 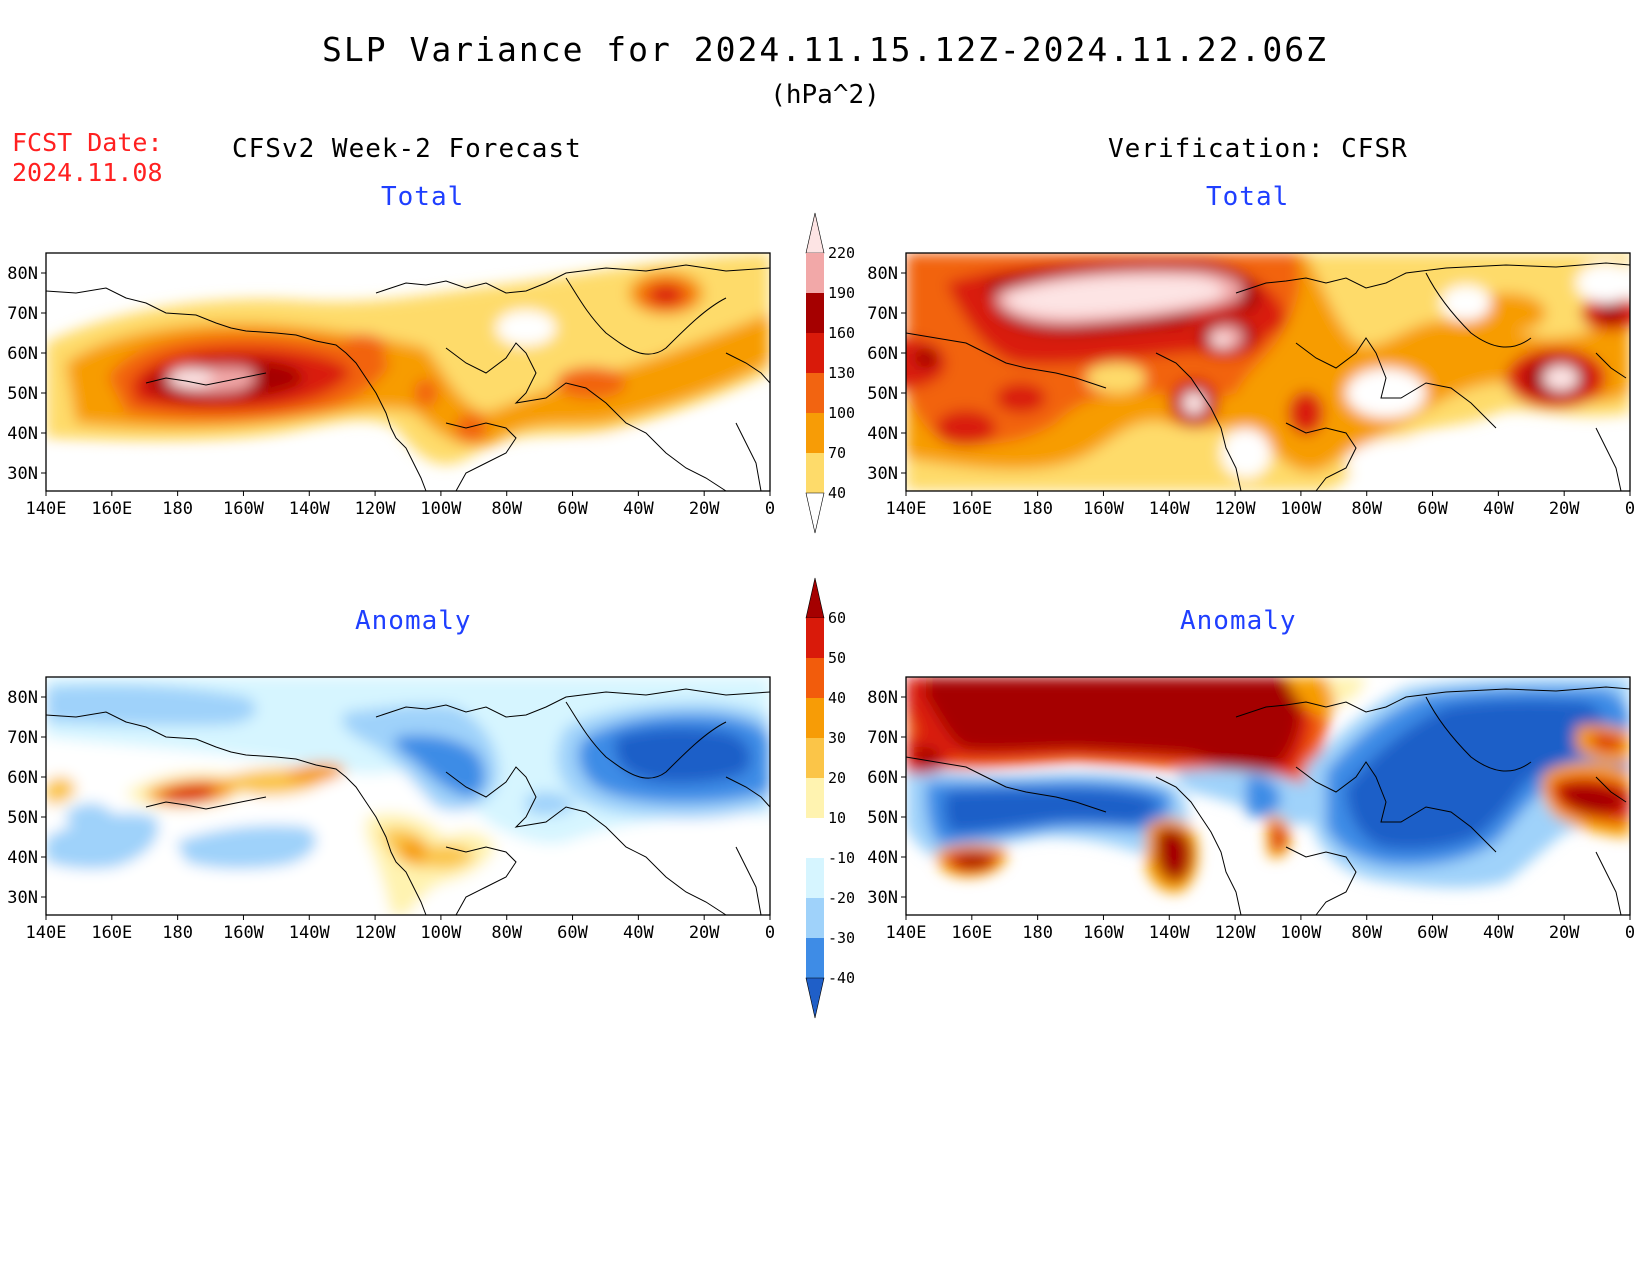 I want to click on verification-column-title: Verification: CFSR, so click(x=1258, y=149).